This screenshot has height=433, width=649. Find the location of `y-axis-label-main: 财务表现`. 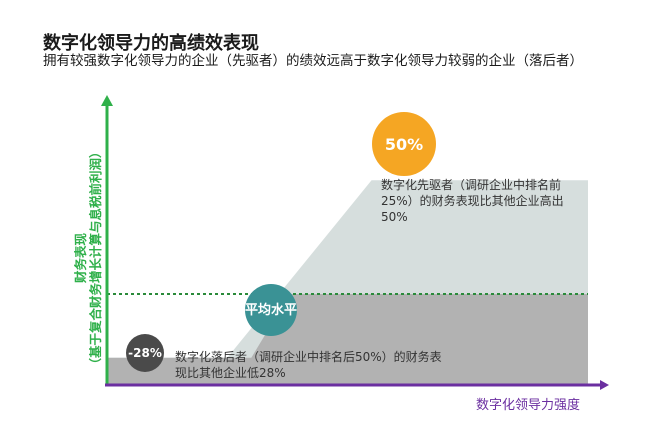

y-axis-label-main: 财务表现 is located at coordinates (80, 258).